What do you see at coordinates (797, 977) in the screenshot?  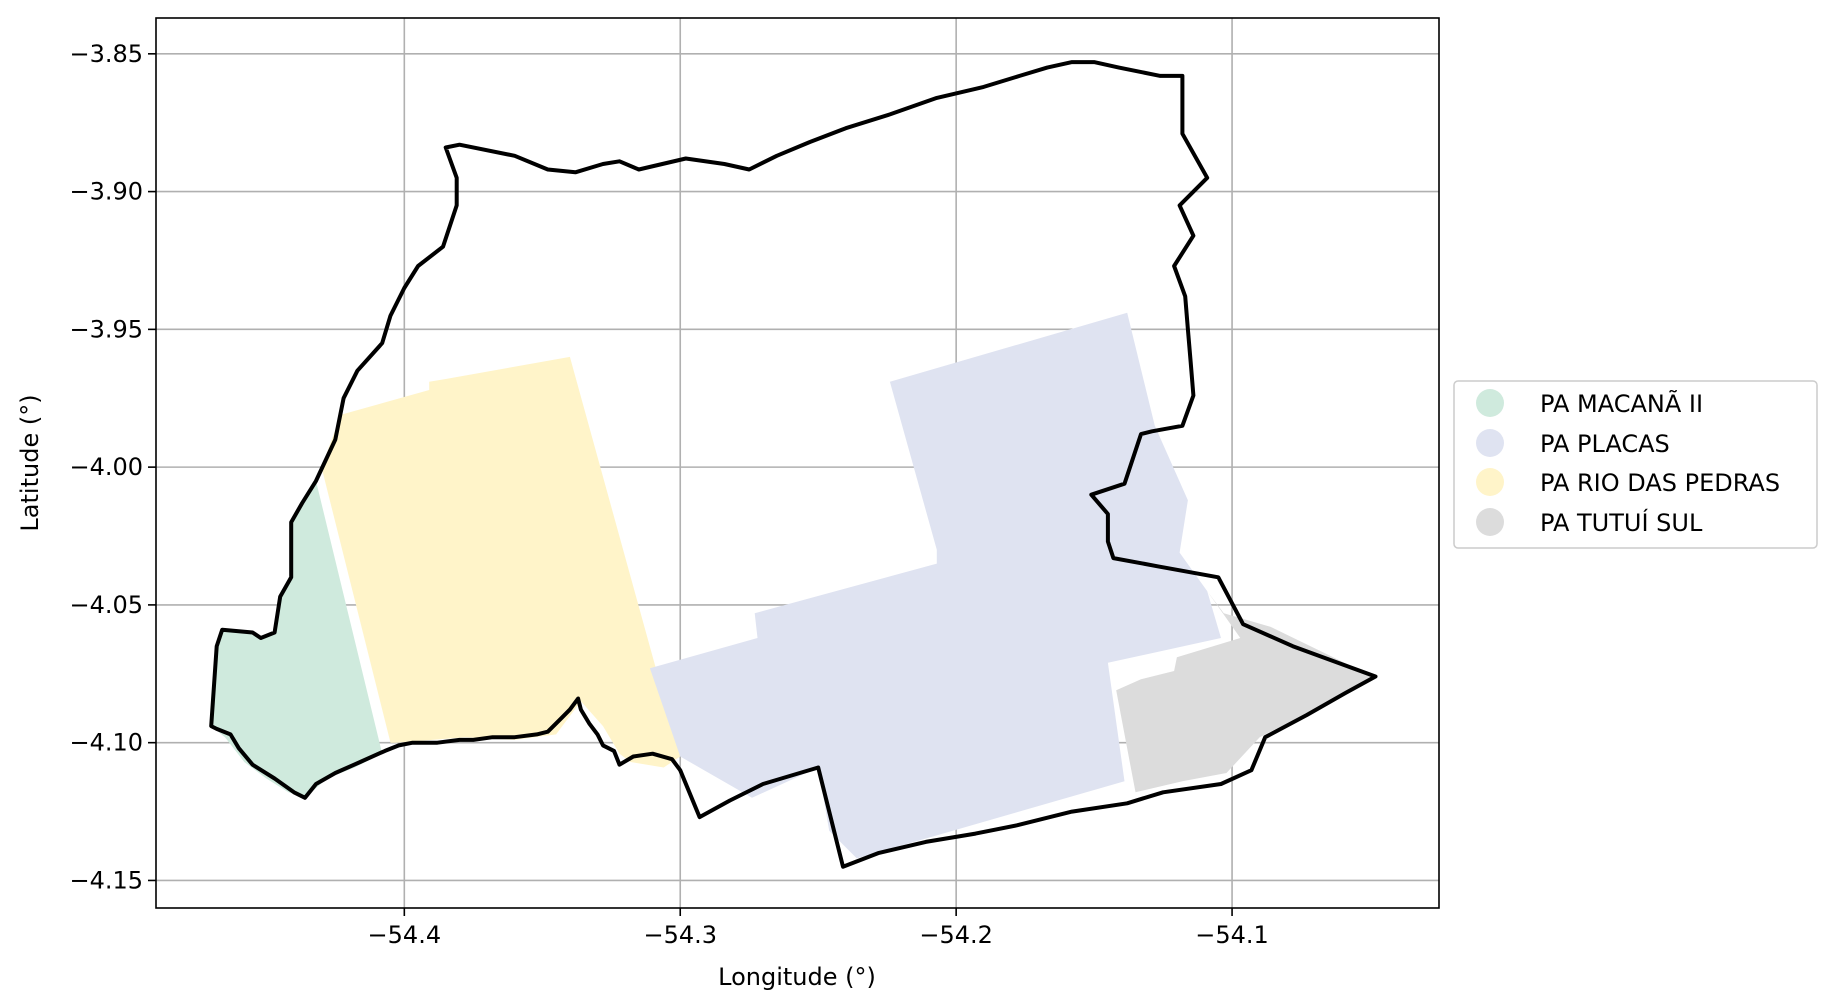 I see `x-axis-label: Longitude (°)` at bounding box center [797, 977].